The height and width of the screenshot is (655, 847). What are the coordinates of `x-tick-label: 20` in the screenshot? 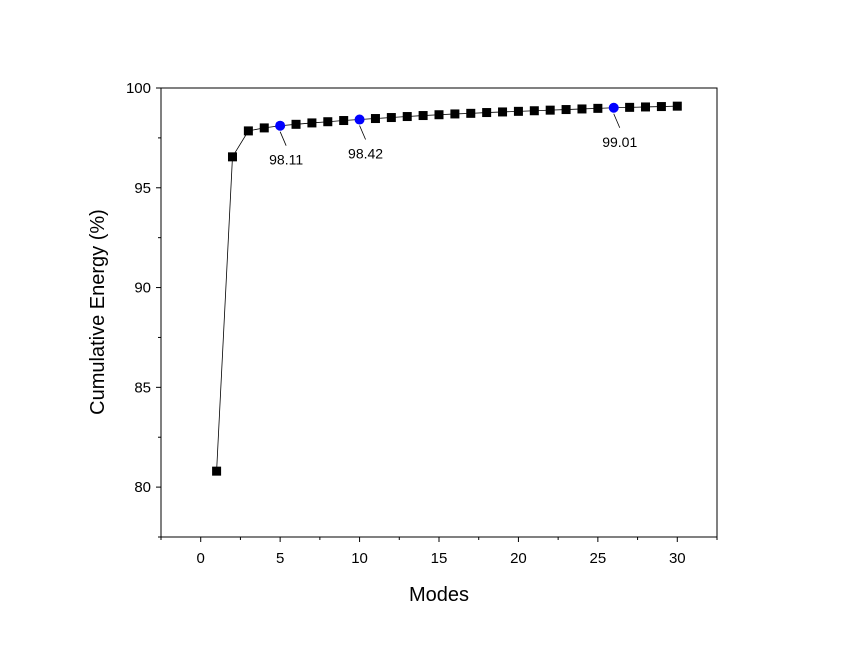 It's located at (518, 558).